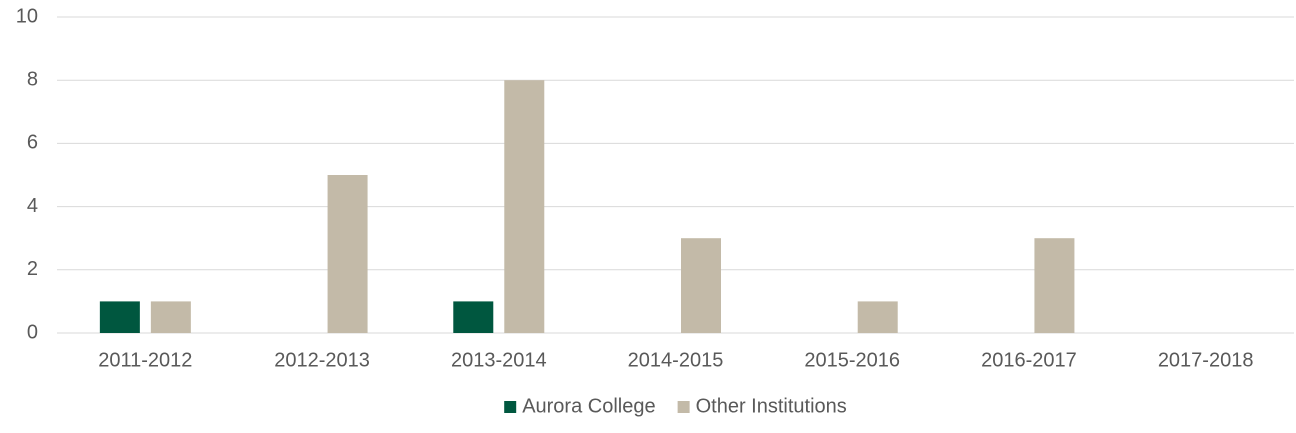 The image size is (1296, 433). I want to click on legend-label: Other Institutions, so click(771, 406).